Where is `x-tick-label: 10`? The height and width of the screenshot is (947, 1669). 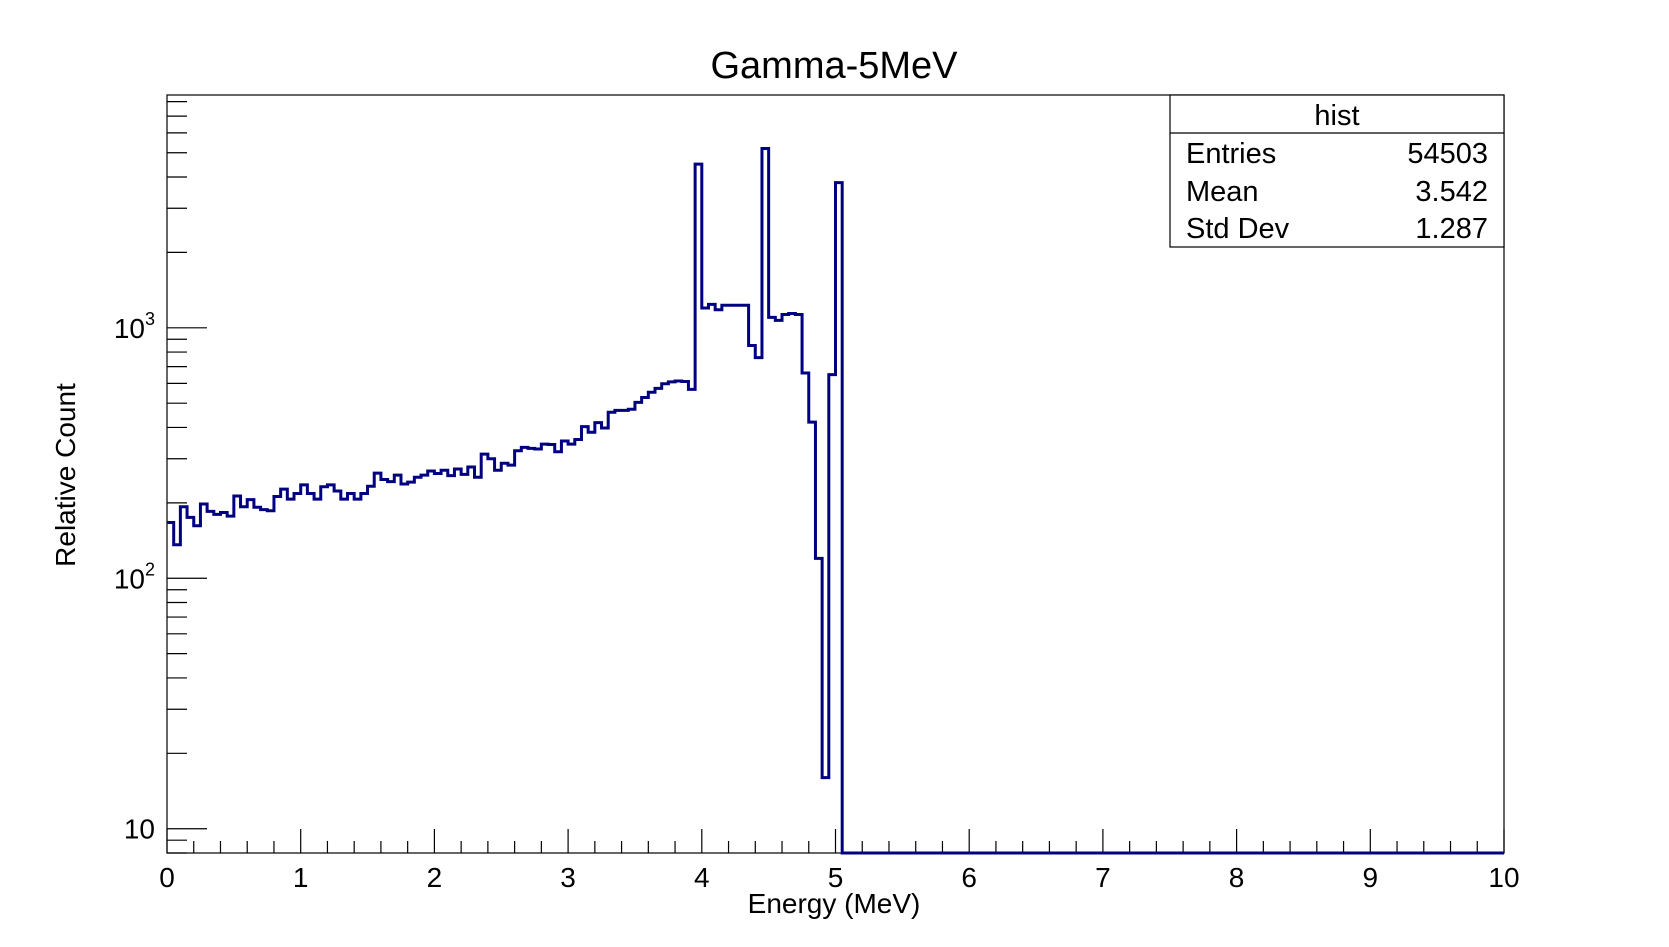
x-tick-label: 10 is located at coordinates (1503, 877).